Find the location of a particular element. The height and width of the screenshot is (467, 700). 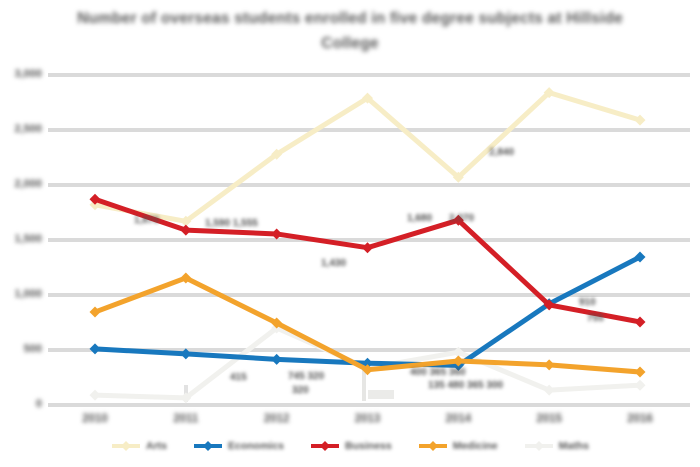

legend-label: Economics is located at coordinates (256, 446).